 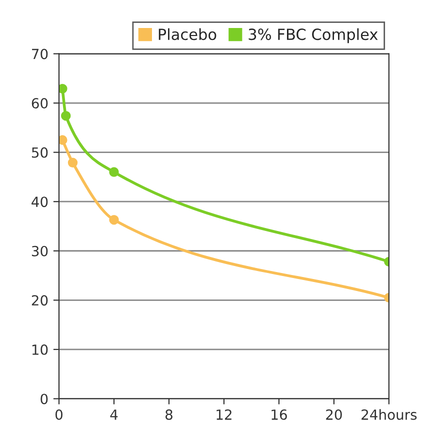 I want to click on x-tick-label: 20, so click(x=334, y=414).